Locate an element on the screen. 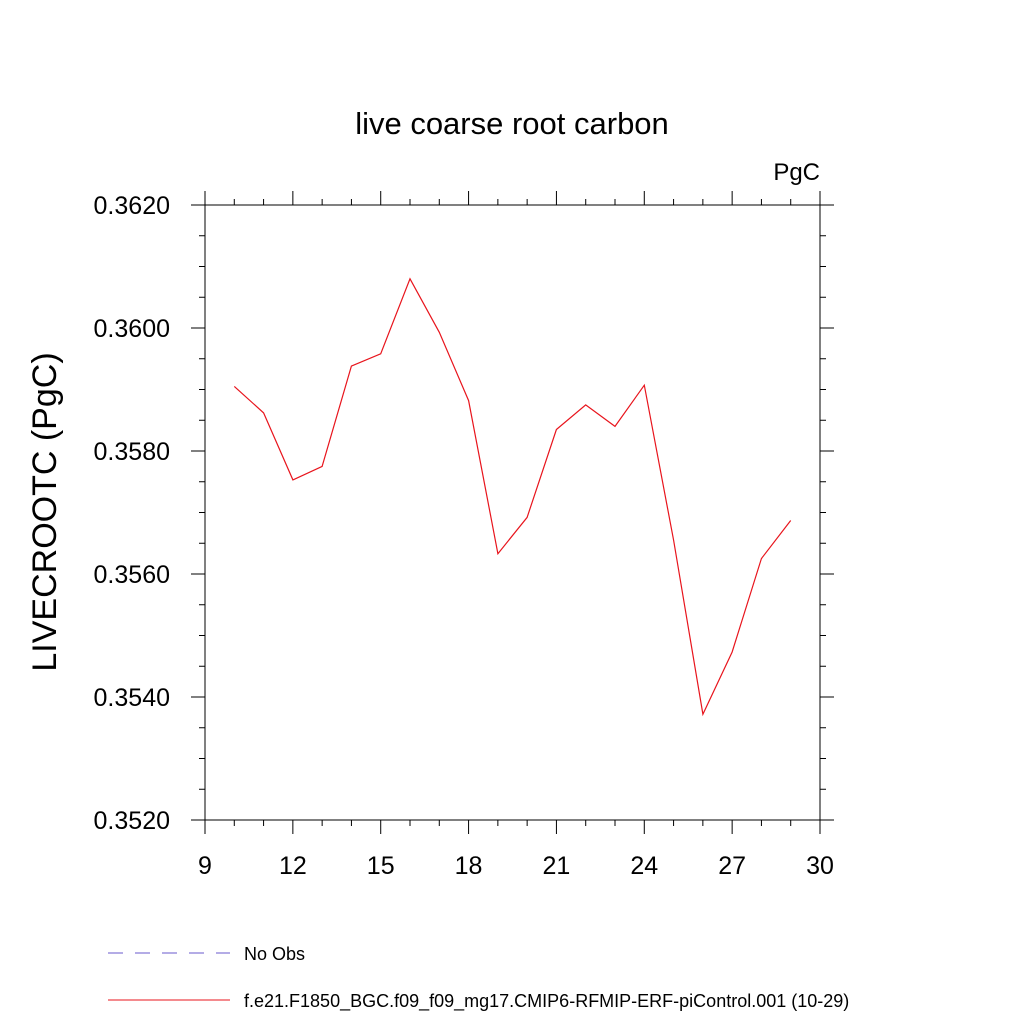 The image size is (1024, 1029). x-tick-label: 9 is located at coordinates (205, 866).